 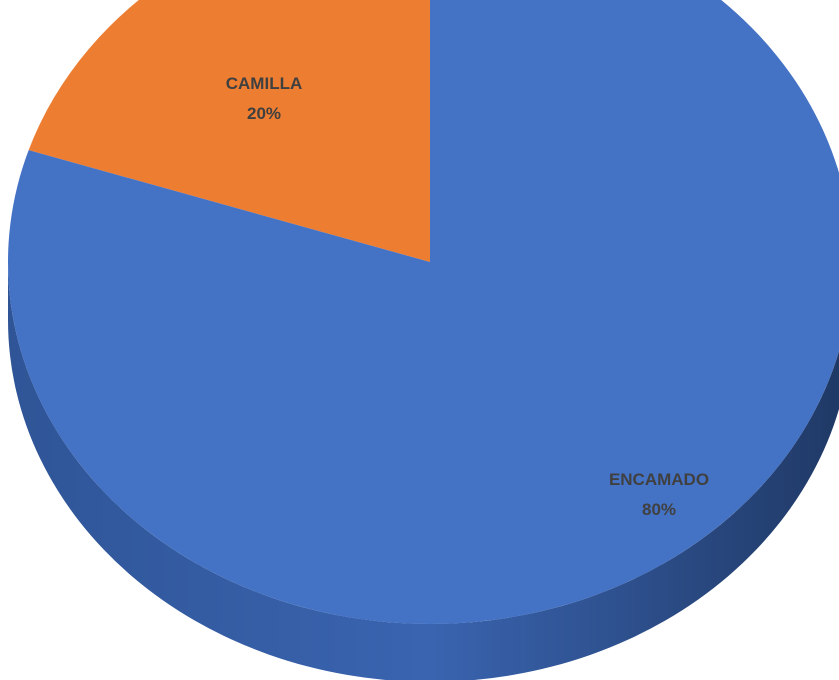 What do you see at coordinates (264, 113) in the screenshot?
I see `slice-percent-camilla: 20%` at bounding box center [264, 113].